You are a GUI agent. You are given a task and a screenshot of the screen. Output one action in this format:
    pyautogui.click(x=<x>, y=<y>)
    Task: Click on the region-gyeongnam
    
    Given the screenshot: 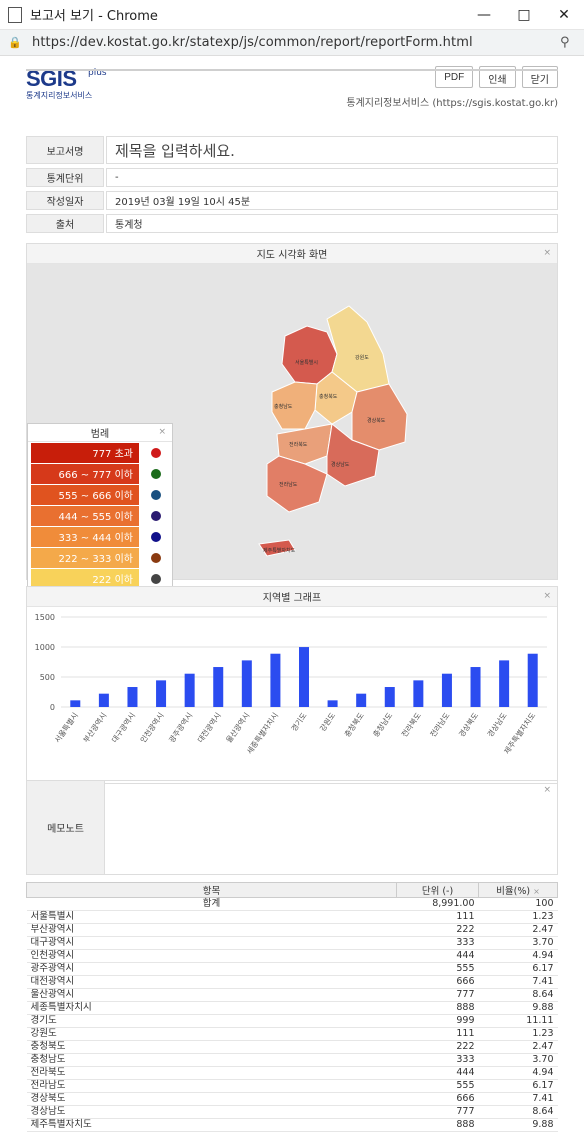 What is the action you would take?
    pyautogui.click(x=353, y=455)
    